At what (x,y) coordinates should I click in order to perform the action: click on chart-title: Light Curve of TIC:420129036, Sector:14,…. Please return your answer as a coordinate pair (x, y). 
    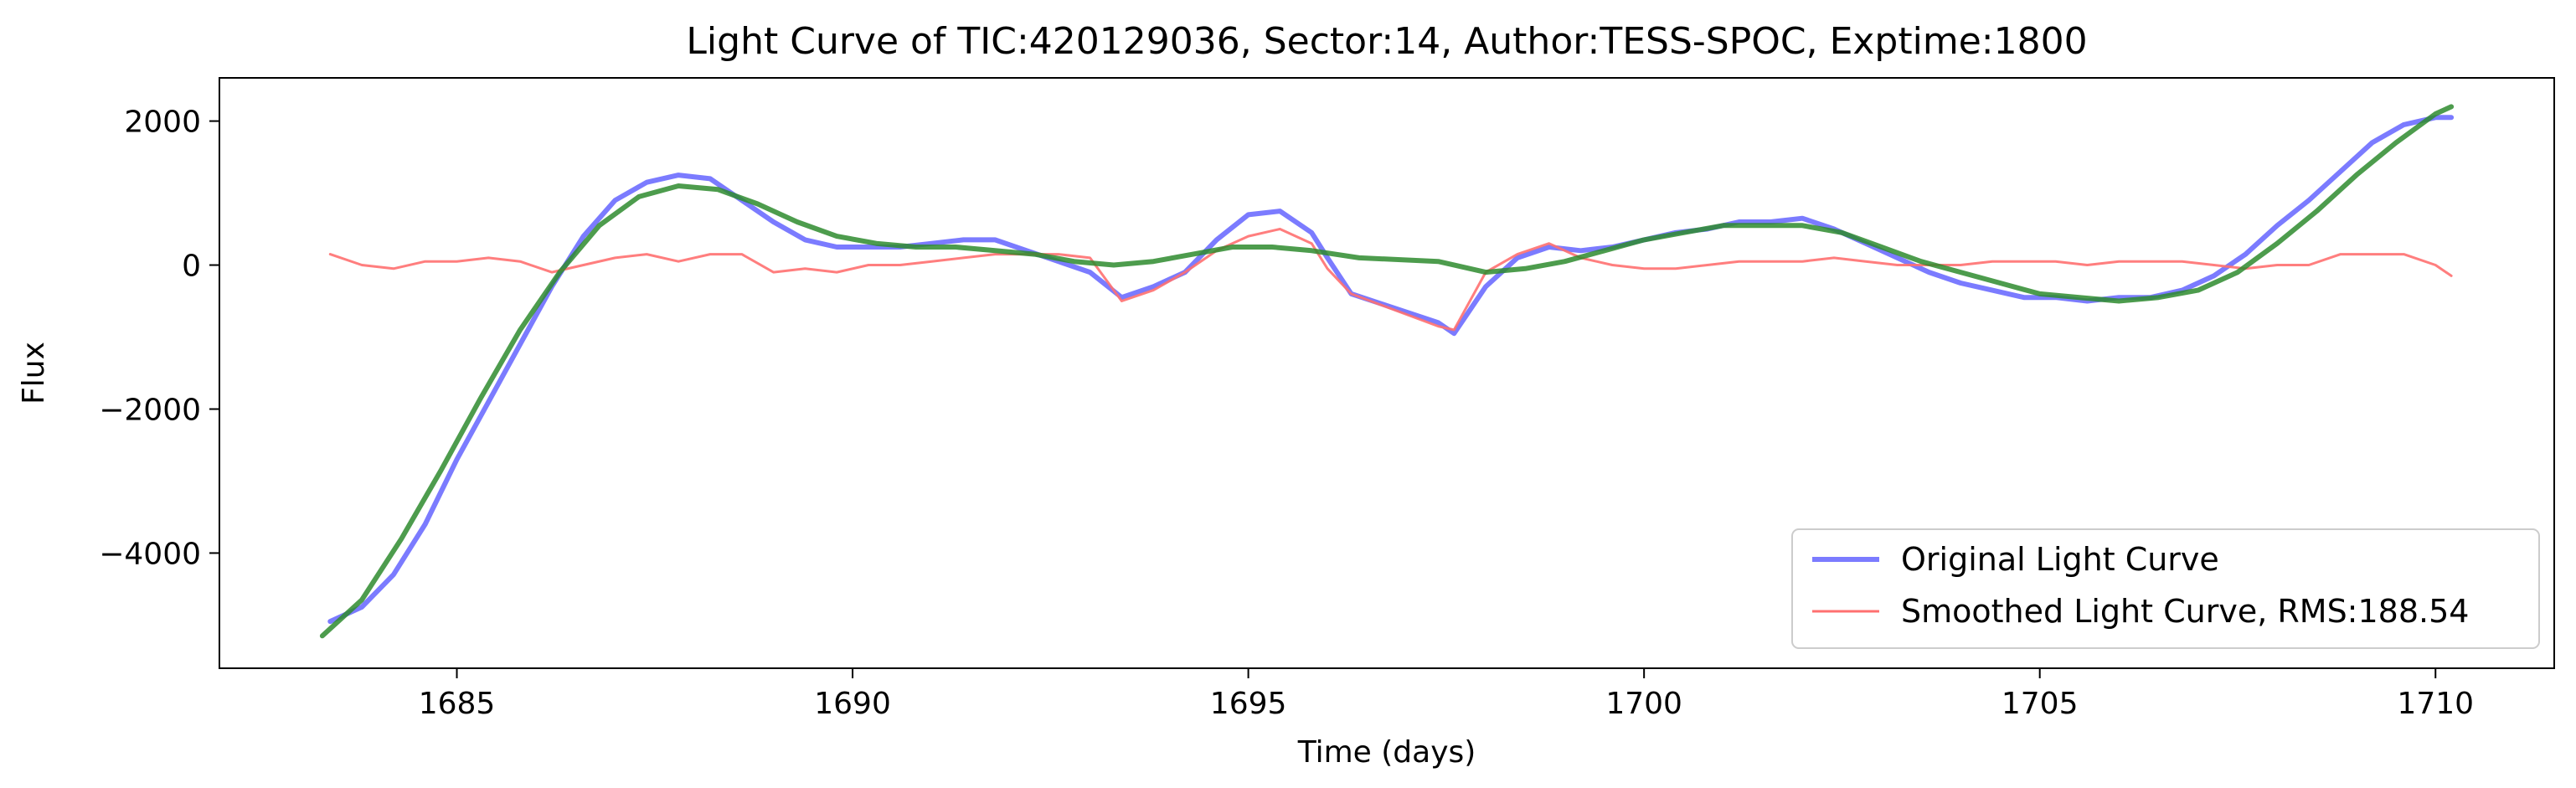
    Looking at the image, I should click on (1386, 41).